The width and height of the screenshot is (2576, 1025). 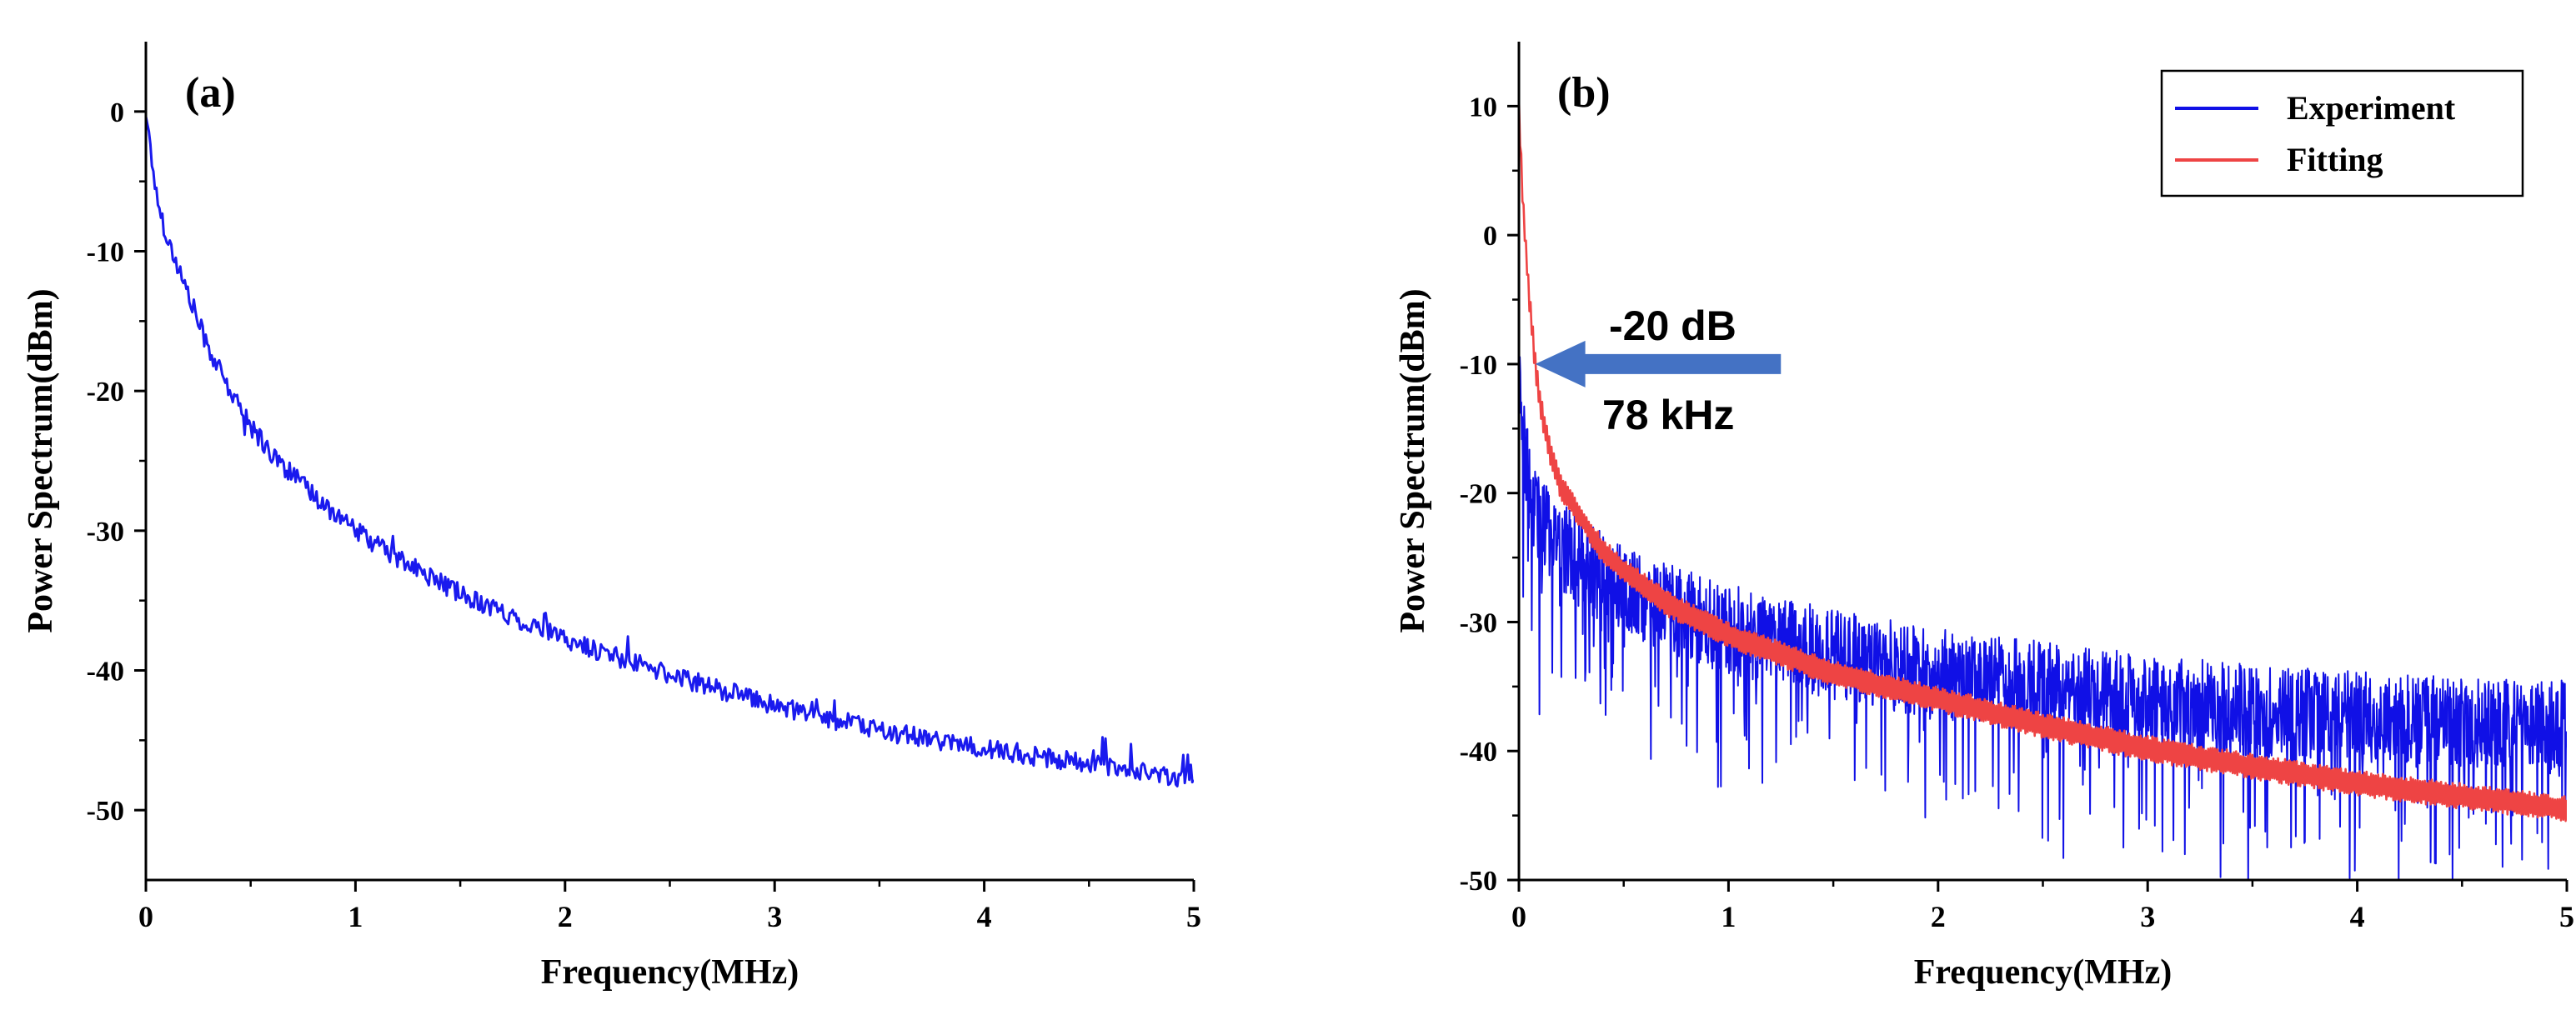 What do you see at coordinates (1668, 415) in the screenshot?
I see `annotation-khz: 78 kHz` at bounding box center [1668, 415].